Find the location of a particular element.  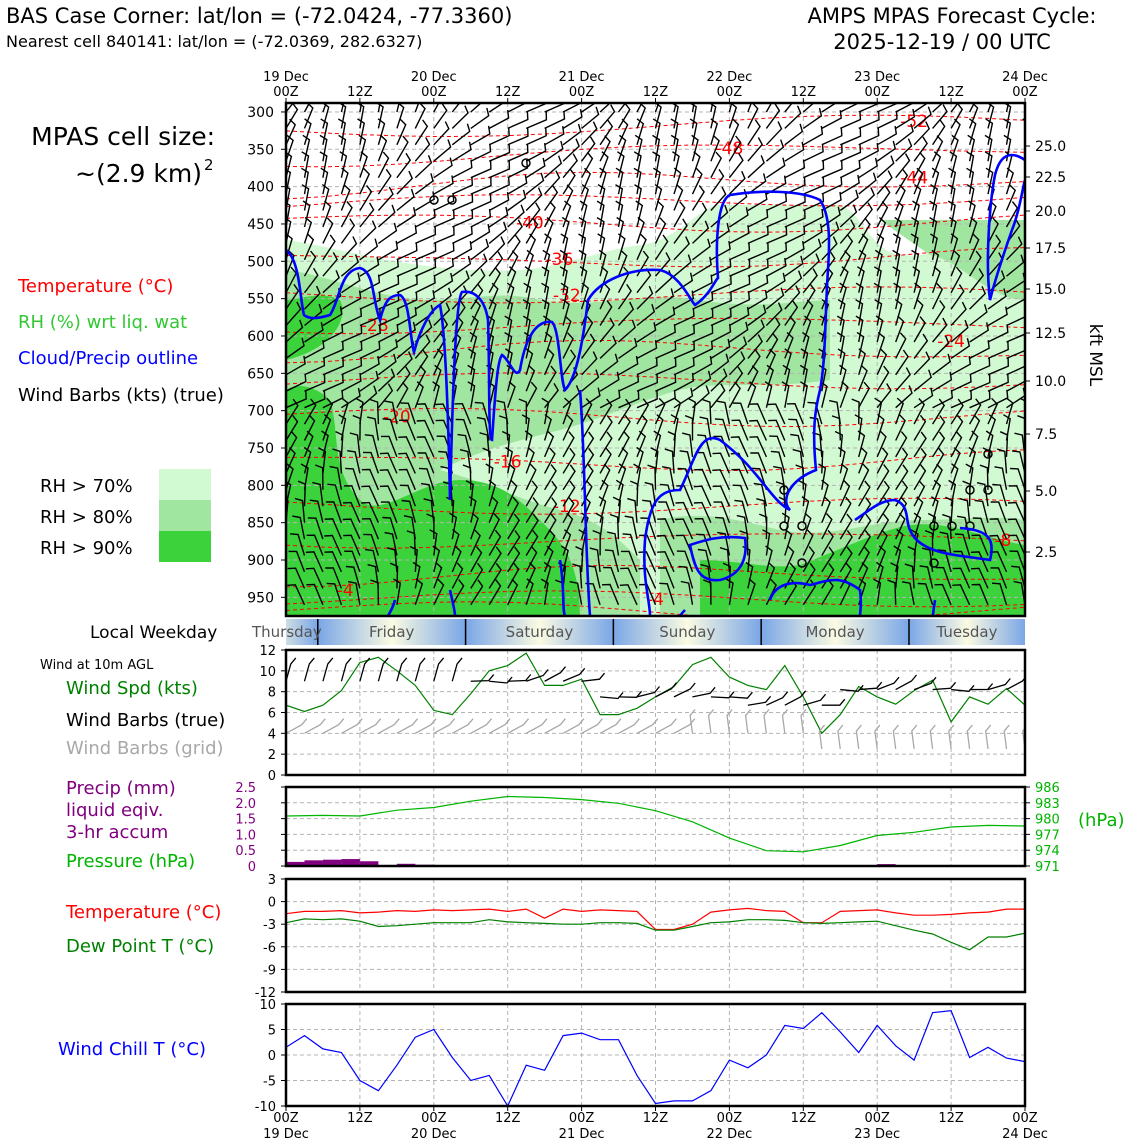

temp-ytick-label: 3 is located at coordinates (272, 880).